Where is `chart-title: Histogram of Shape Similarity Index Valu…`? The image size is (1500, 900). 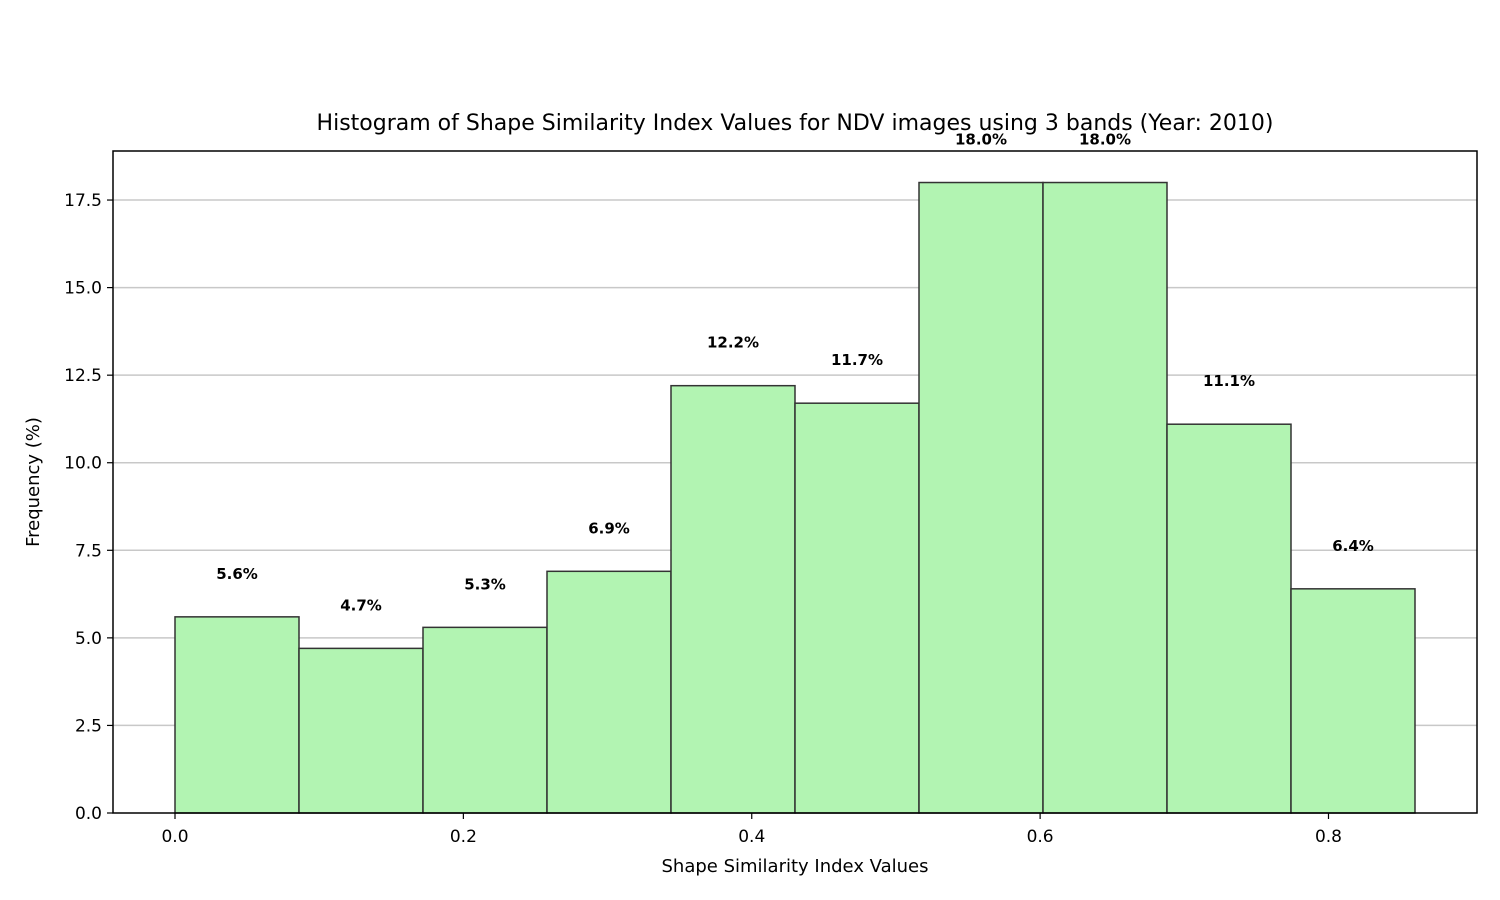
chart-title: Histogram of Shape Similarity Index Valu… is located at coordinates (795, 123).